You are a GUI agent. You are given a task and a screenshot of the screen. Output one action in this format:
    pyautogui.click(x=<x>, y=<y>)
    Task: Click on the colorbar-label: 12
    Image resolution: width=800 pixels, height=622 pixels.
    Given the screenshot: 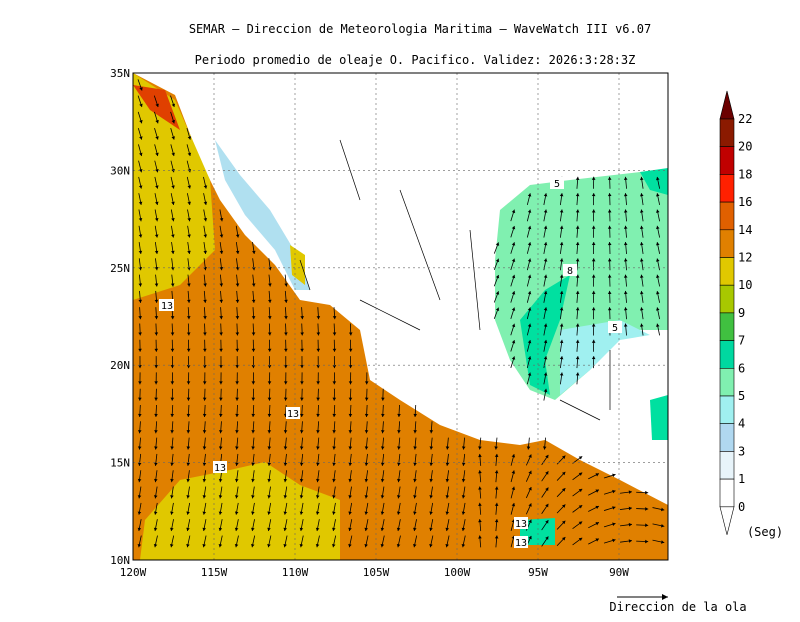 What is the action you would take?
    pyautogui.click(x=745, y=258)
    